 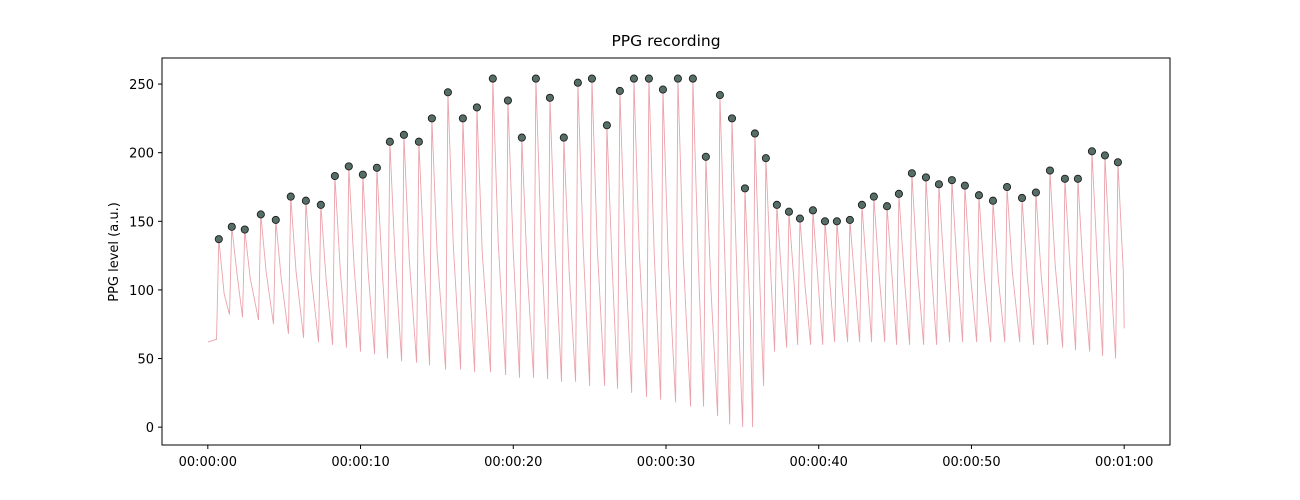 What do you see at coordinates (145, 360) in the screenshot?
I see `y-tick-label: 50` at bounding box center [145, 360].